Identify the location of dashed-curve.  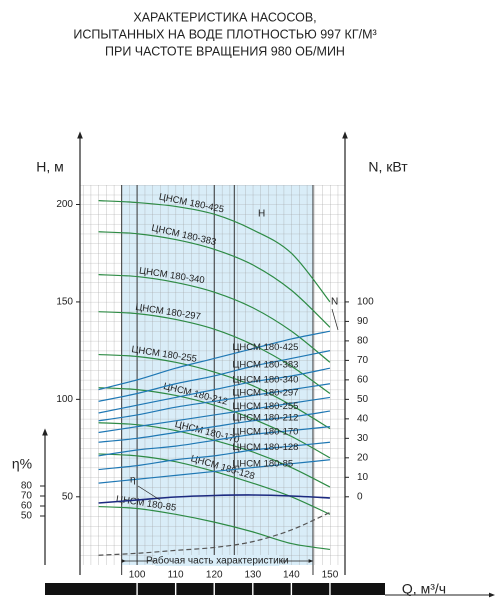
(214, 533).